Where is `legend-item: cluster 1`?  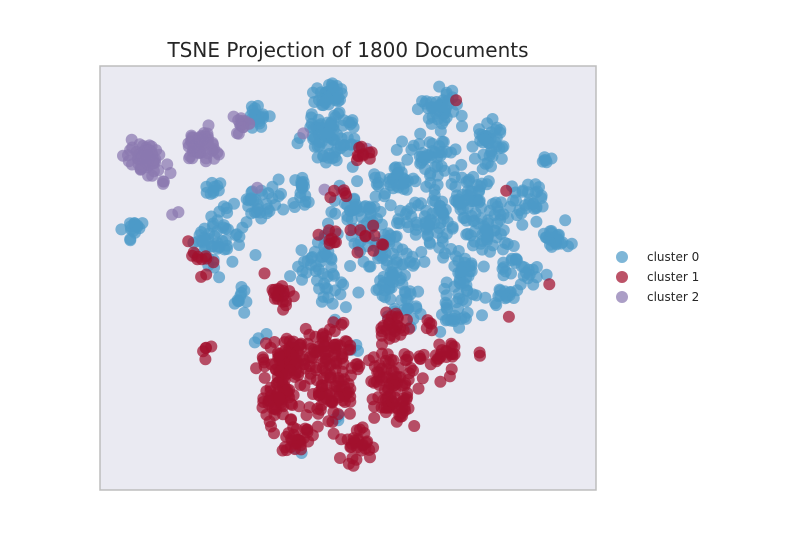 legend-item: cluster 1 is located at coordinates (657, 277).